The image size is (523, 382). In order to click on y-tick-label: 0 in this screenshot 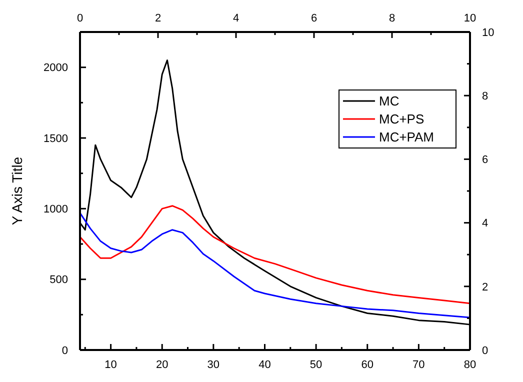, I will do `click(65, 350)`.